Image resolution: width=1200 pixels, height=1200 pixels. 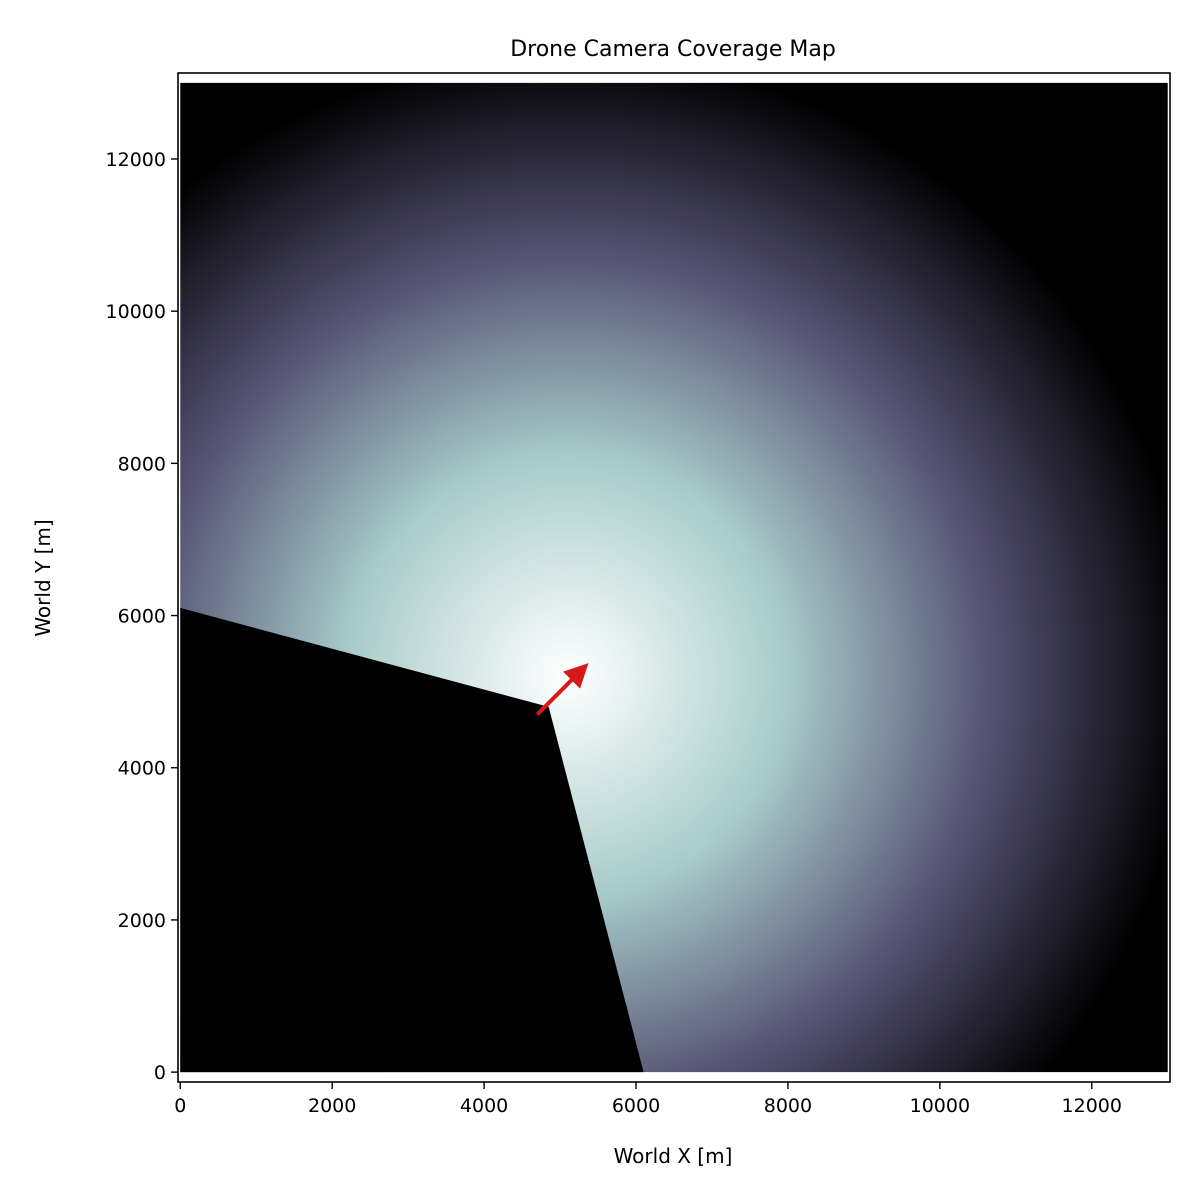 What do you see at coordinates (142, 464) in the screenshot?
I see `y-tick-label: 8000` at bounding box center [142, 464].